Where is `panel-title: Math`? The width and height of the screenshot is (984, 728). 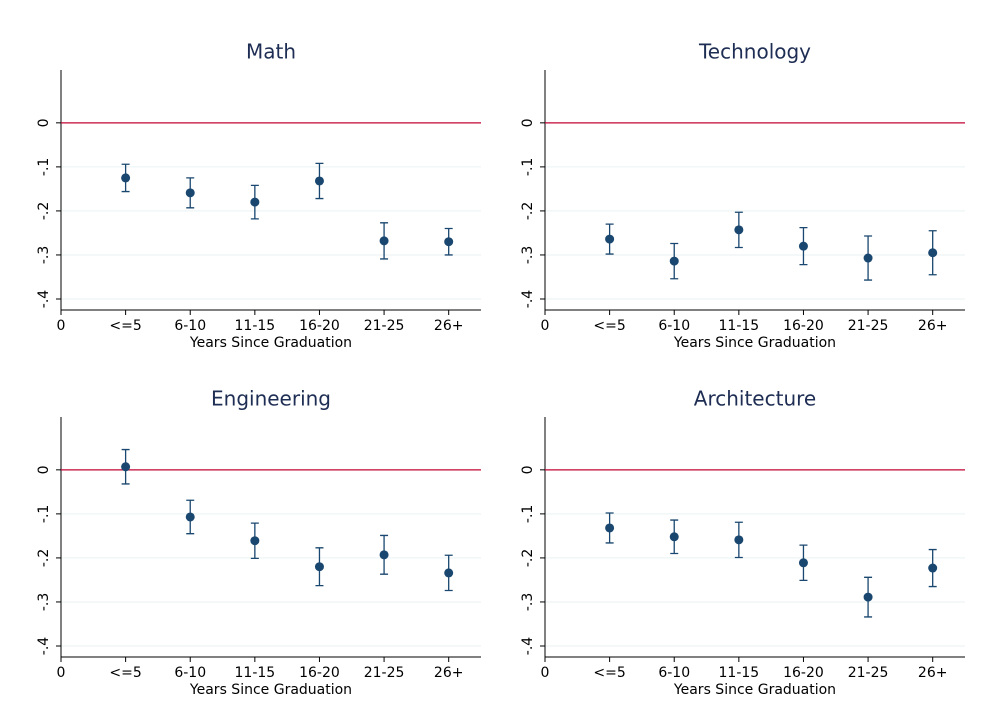 panel-title: Math is located at coordinates (271, 52).